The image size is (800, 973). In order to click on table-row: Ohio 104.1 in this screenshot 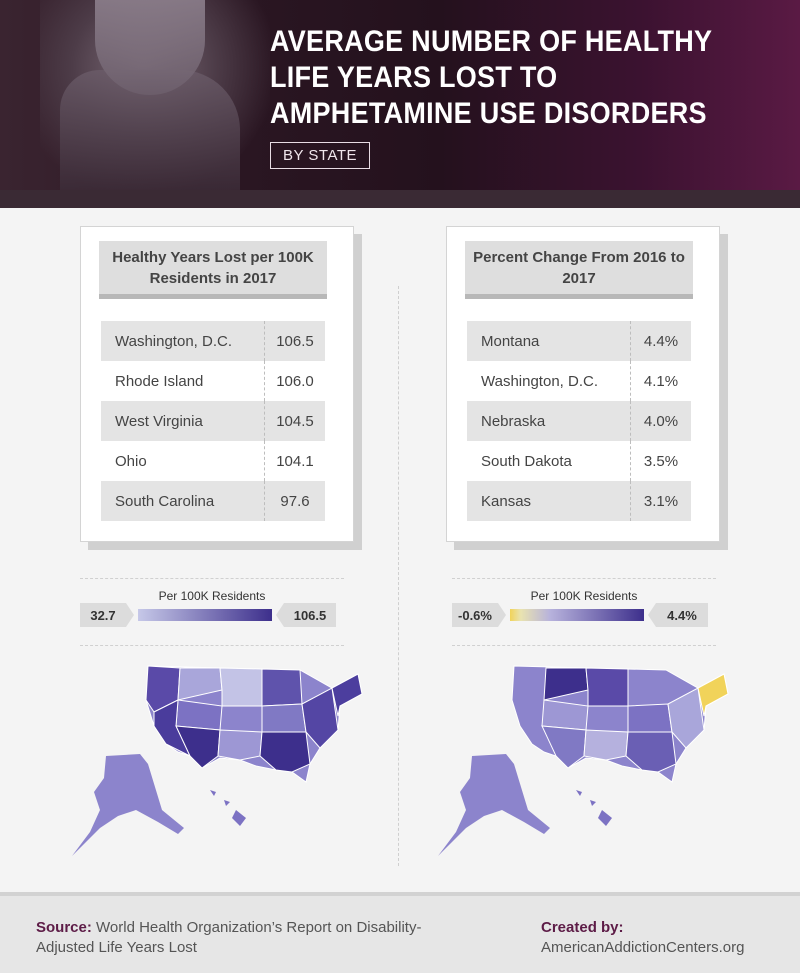, I will do `click(213, 461)`.